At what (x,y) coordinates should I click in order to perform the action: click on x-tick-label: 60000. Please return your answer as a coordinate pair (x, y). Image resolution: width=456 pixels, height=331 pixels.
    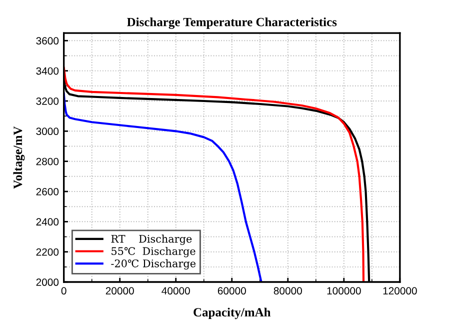
    Looking at the image, I should click on (232, 291).